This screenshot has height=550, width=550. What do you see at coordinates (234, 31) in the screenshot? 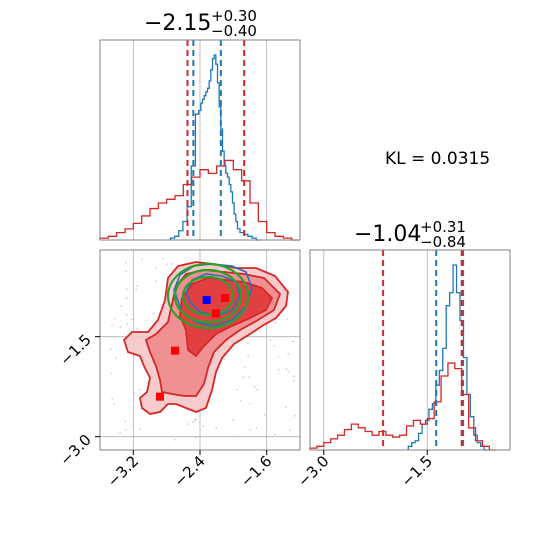
I see `top-left-title-lower: −0.40` at bounding box center [234, 31].